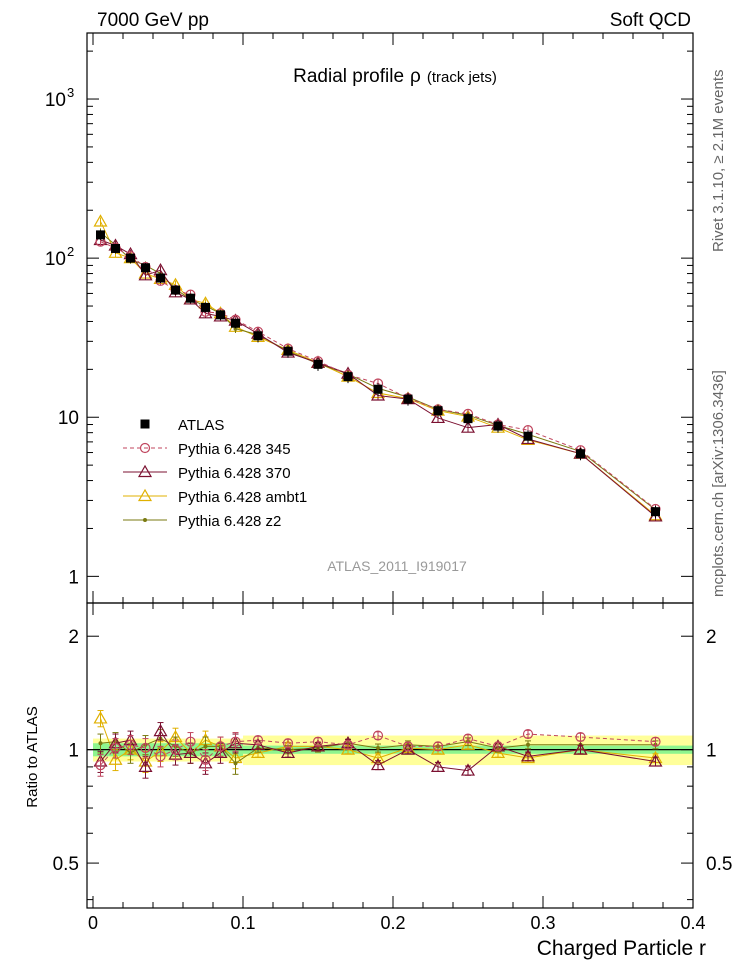 This screenshot has height=972, width=746. Describe the element at coordinates (201, 425) in the screenshot. I see `legend-label: ATLAS` at that location.